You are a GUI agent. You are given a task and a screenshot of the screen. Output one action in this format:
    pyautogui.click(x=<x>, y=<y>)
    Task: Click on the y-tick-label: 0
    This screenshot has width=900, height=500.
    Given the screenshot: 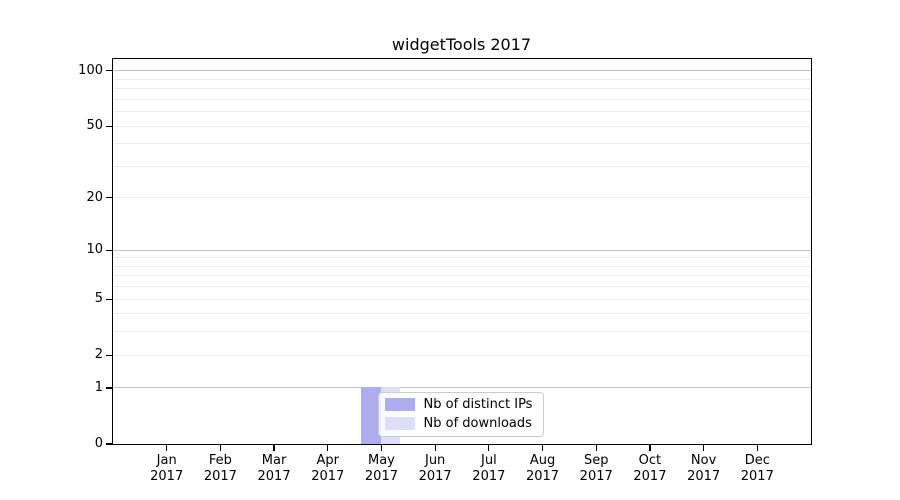 What is the action you would take?
    pyautogui.click(x=98, y=443)
    